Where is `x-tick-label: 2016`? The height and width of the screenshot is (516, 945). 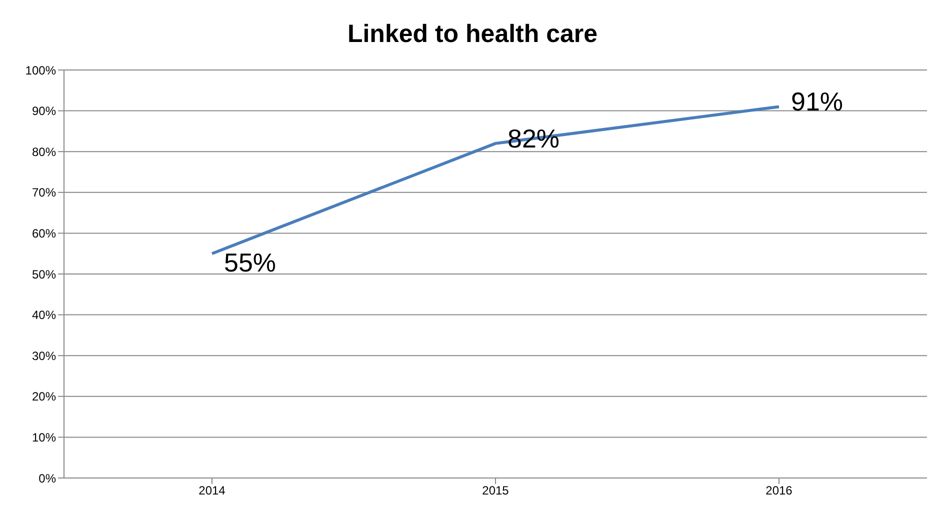 x-tick-label: 2016 is located at coordinates (779, 491).